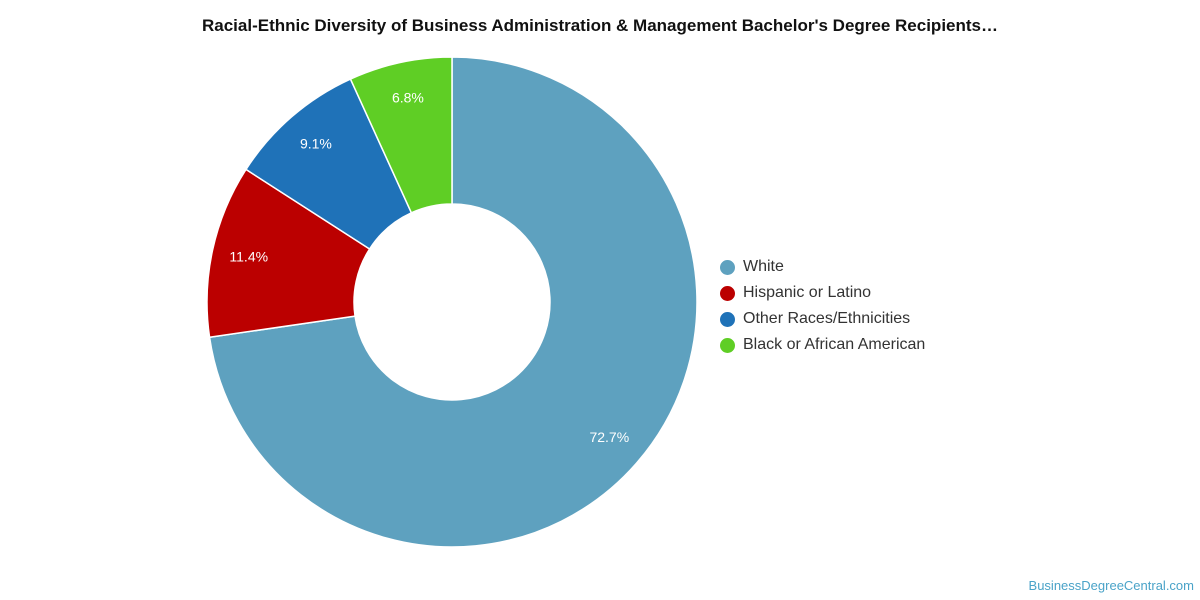 The width and height of the screenshot is (1200, 600). I want to click on legend-label-hispanic-or-latino: Hispanic or Latino, so click(807, 292).